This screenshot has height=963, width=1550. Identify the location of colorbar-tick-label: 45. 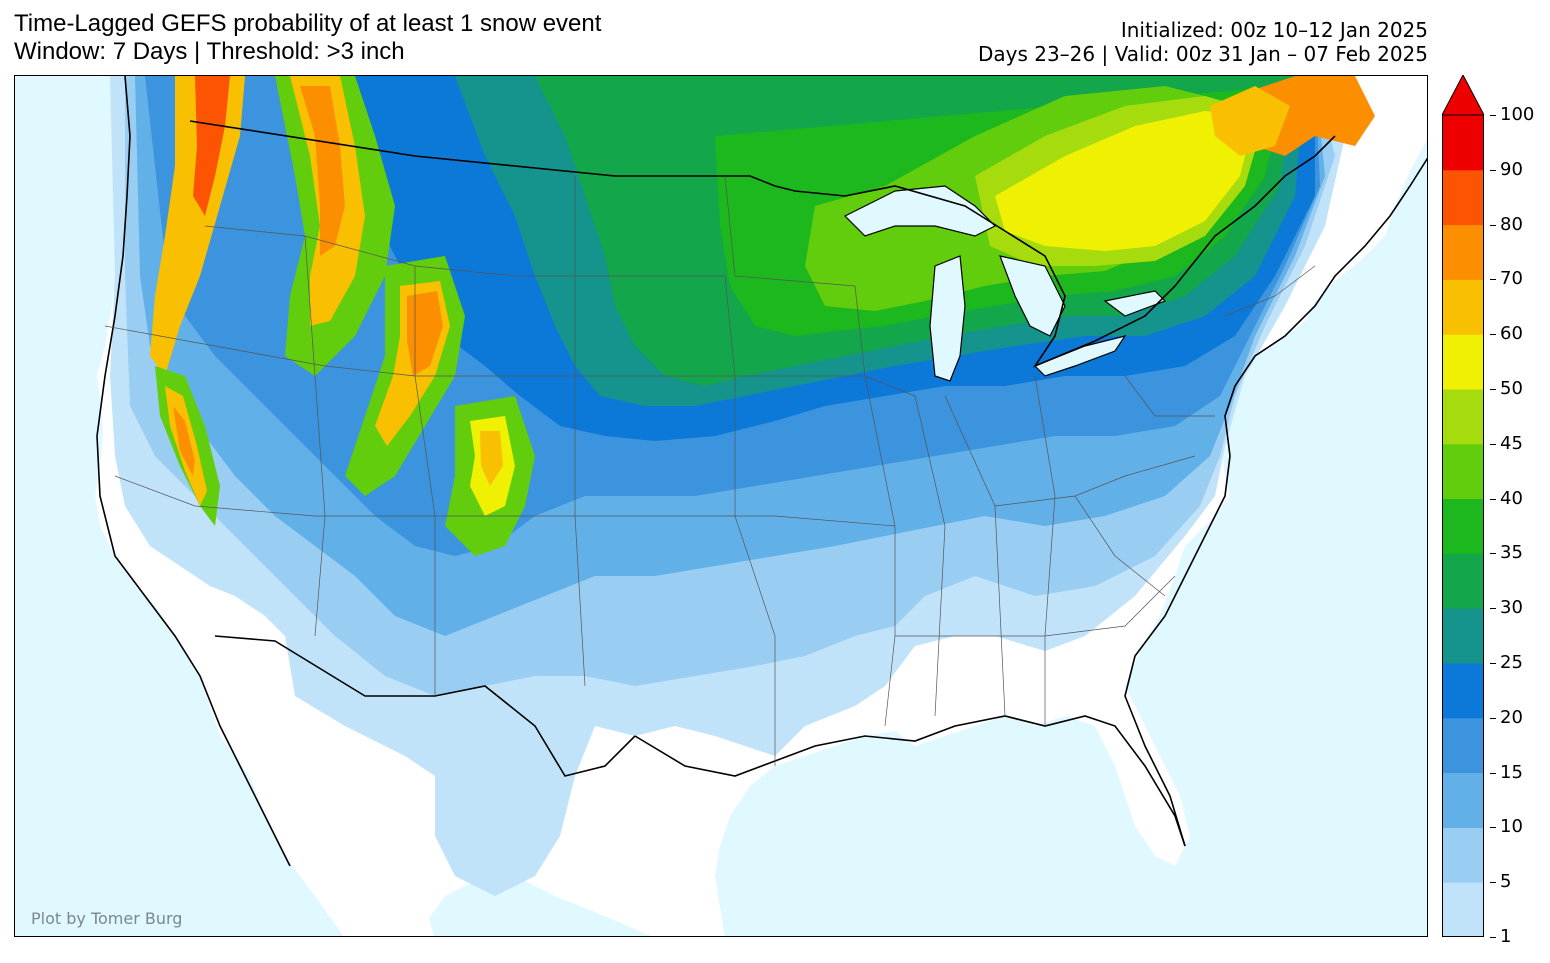
(1511, 443).